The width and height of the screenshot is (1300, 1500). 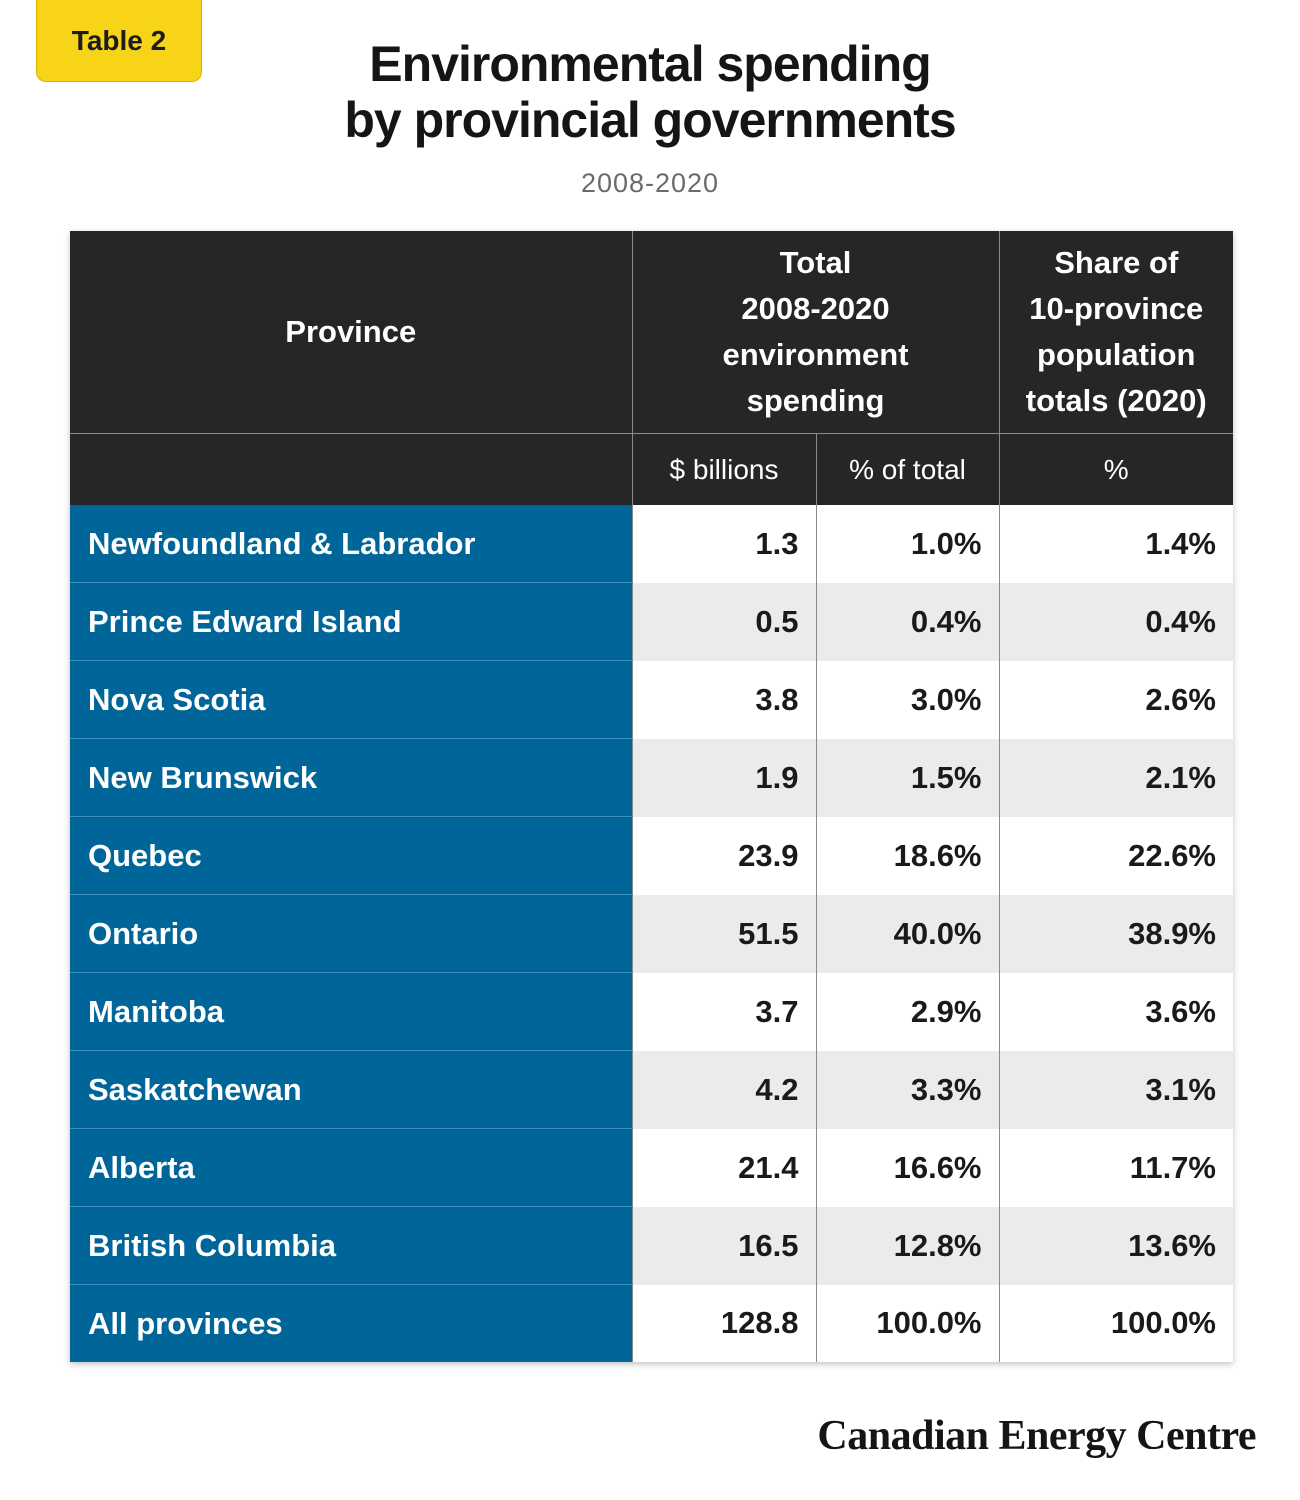 I want to click on subheader-blank, so click(x=351, y=469).